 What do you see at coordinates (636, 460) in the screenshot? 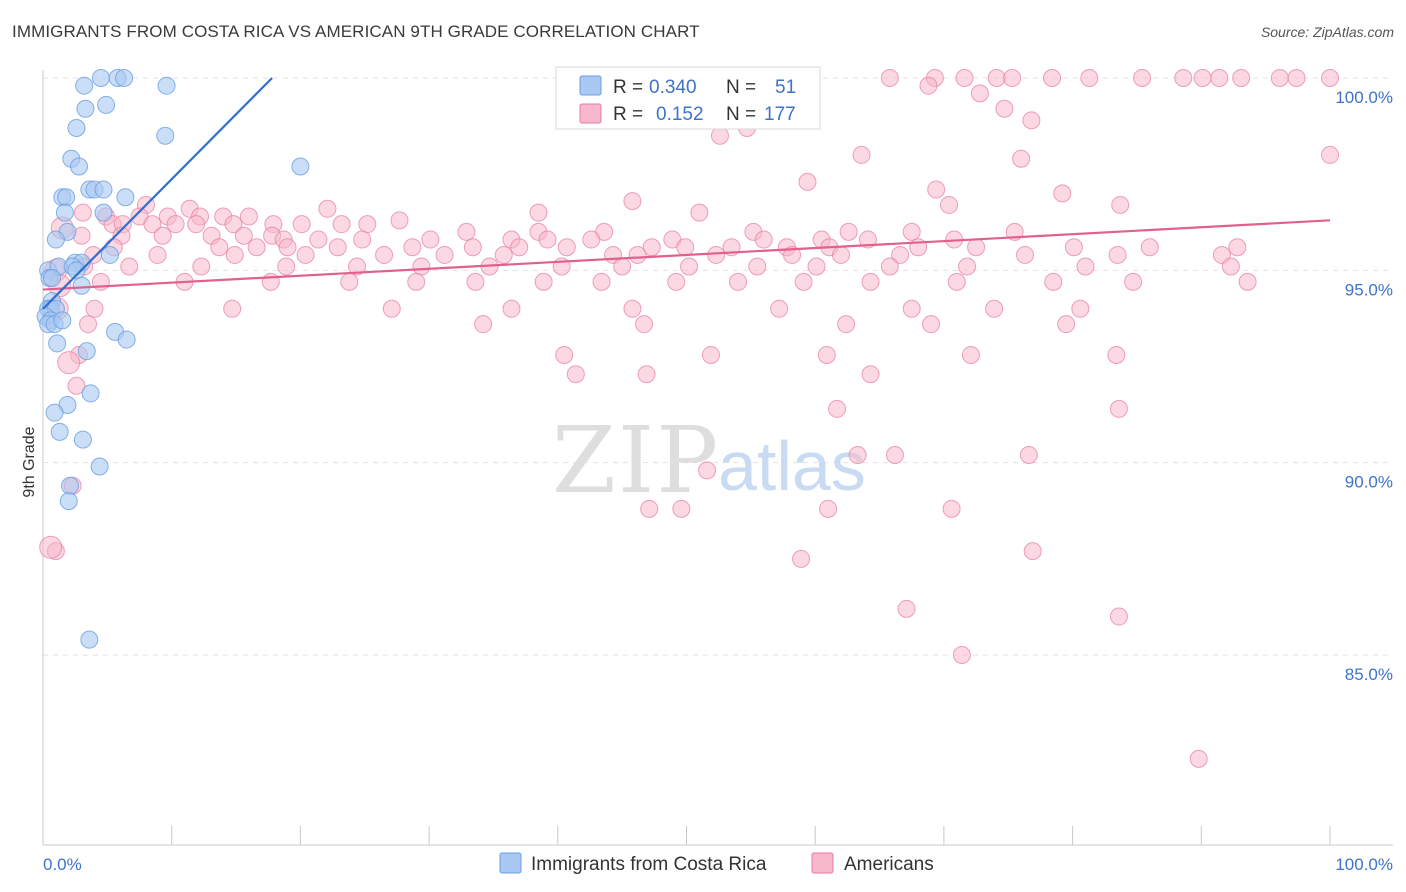
I see `watermark-zip: ZIP` at bounding box center [636, 460].